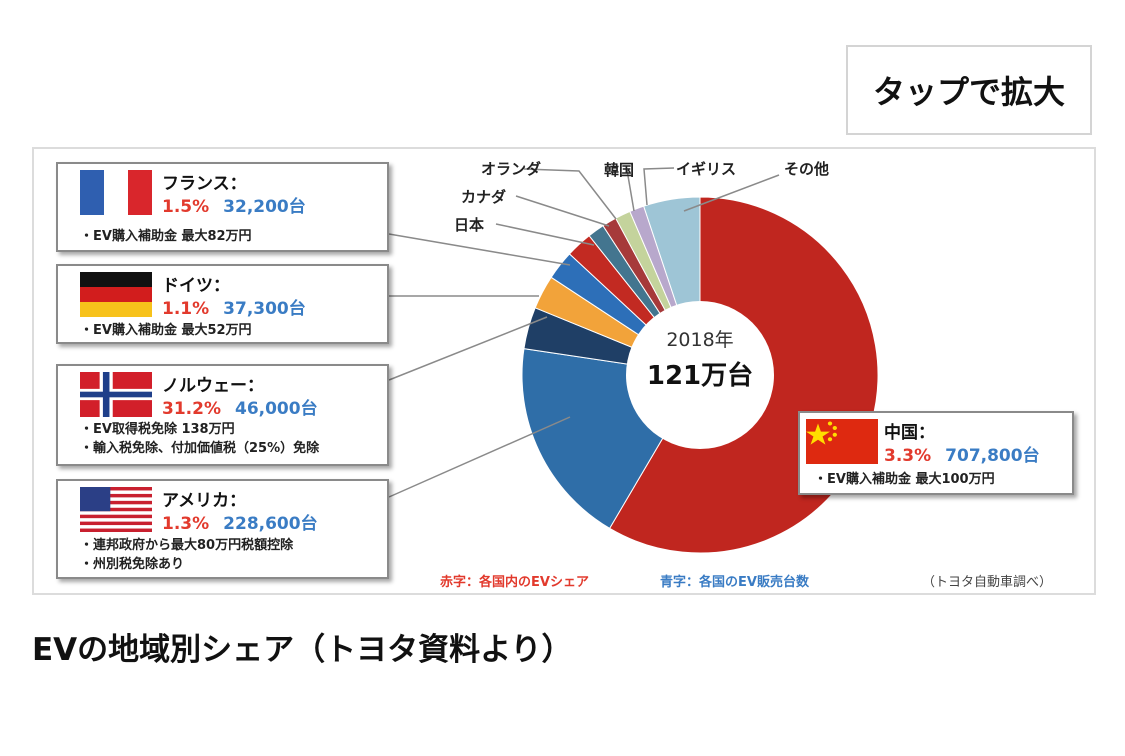 The image size is (1125, 756). What do you see at coordinates (222, 304) in the screenshot?
I see `card-germany: ドイツ： 1.1% 37,300台 ・EV購入補助金 最大52万円` at bounding box center [222, 304].